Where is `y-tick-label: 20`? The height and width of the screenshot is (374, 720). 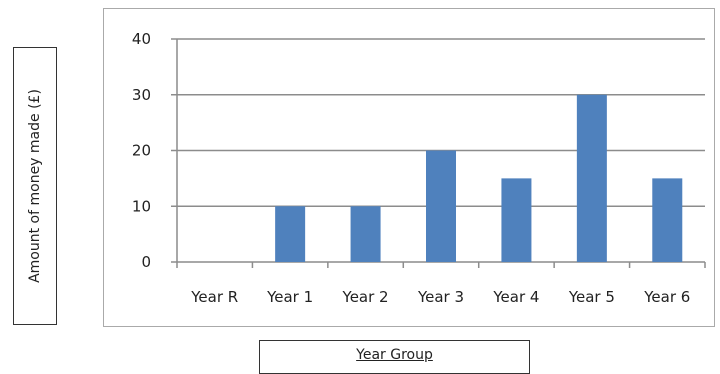
y-tick-label: 20 is located at coordinates (141, 151).